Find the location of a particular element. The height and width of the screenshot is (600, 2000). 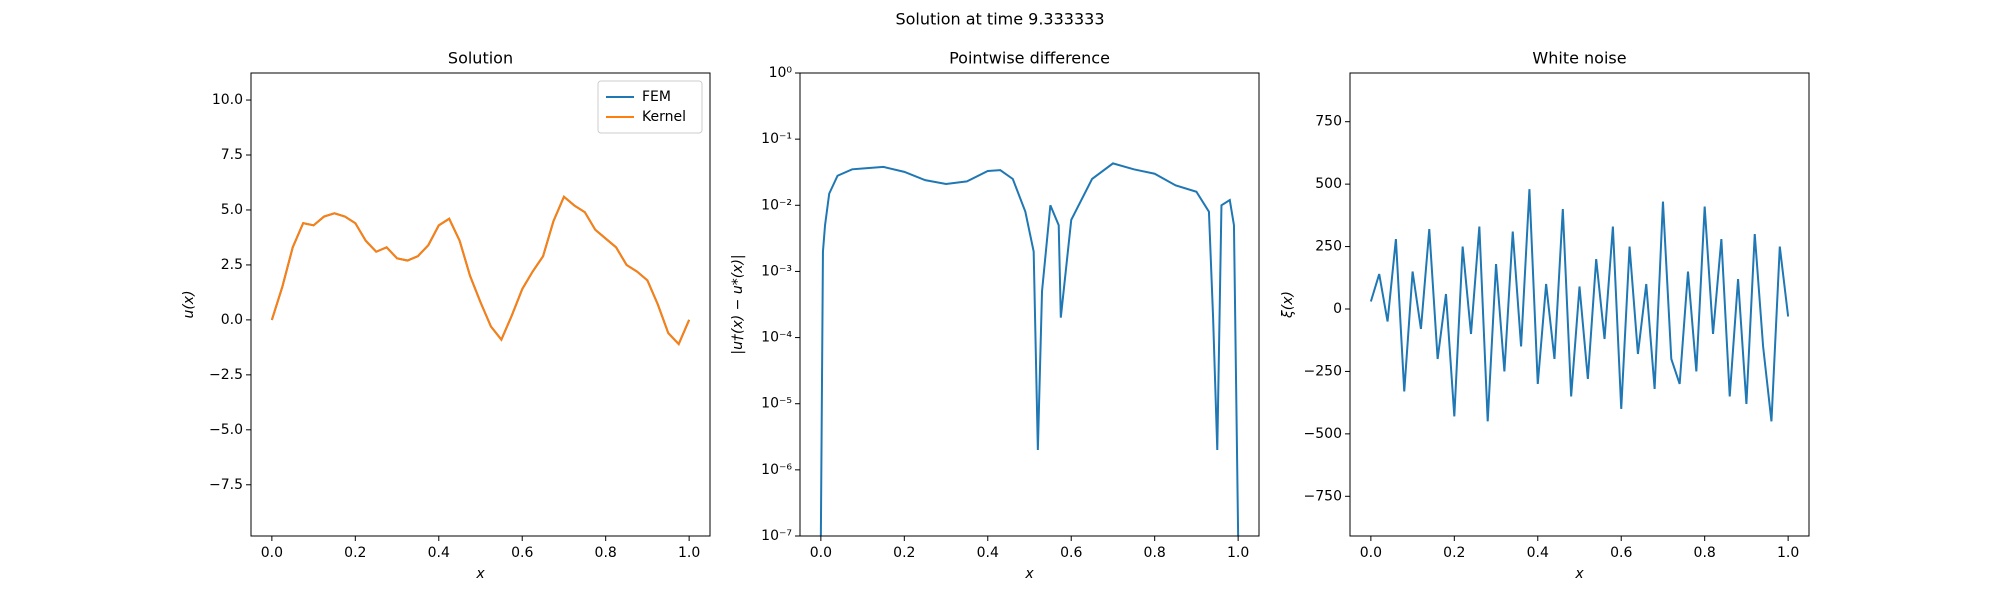

y-axis-label: ξ(x) is located at coordinates (1288, 305).